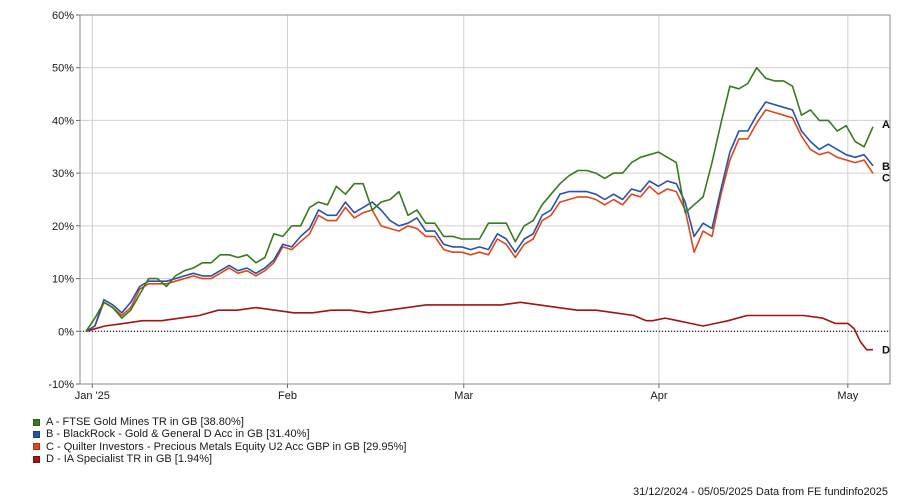 The image size is (900, 501). Describe the element at coordinates (886, 178) in the screenshot. I see `series-end-label-c: C` at that location.